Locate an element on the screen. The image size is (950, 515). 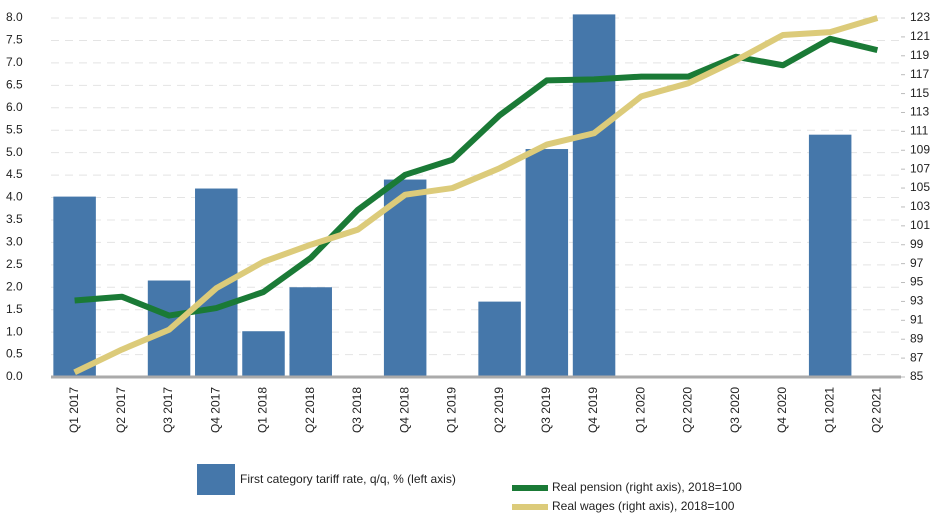
y-tick-label: 1.5 is located at coordinates (14, 309).